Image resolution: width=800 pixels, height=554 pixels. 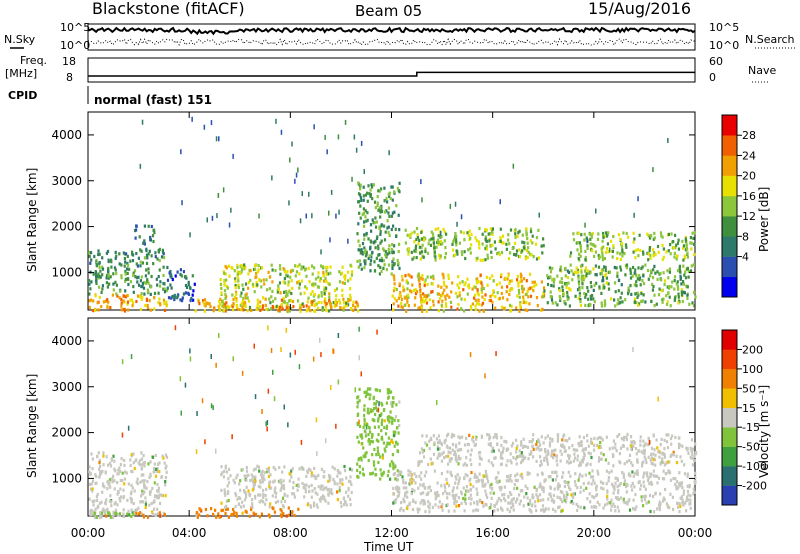 What do you see at coordinates (20, 39) in the screenshot?
I see `nsky-label: N.Sky` at bounding box center [20, 39].